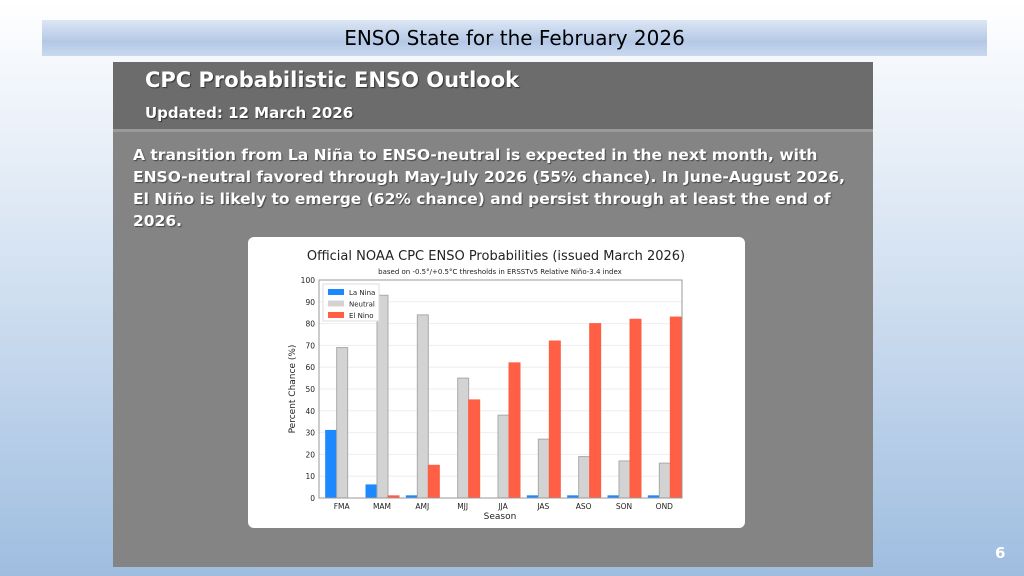 The width and height of the screenshot is (1024, 576). Describe the element at coordinates (312, 498) in the screenshot. I see `y-tick-label: 0` at that location.